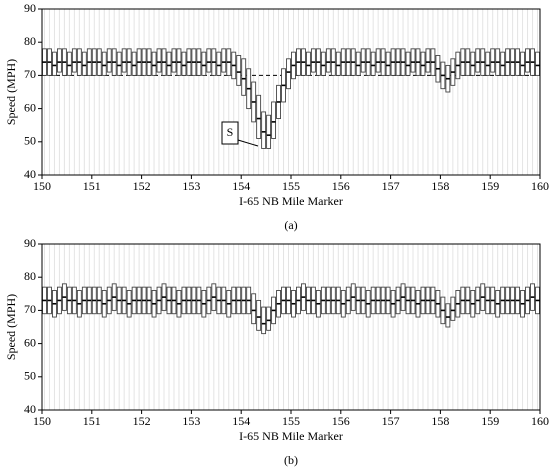 The image size is (550, 472). I want to click on caption: (b), so click(291, 460).